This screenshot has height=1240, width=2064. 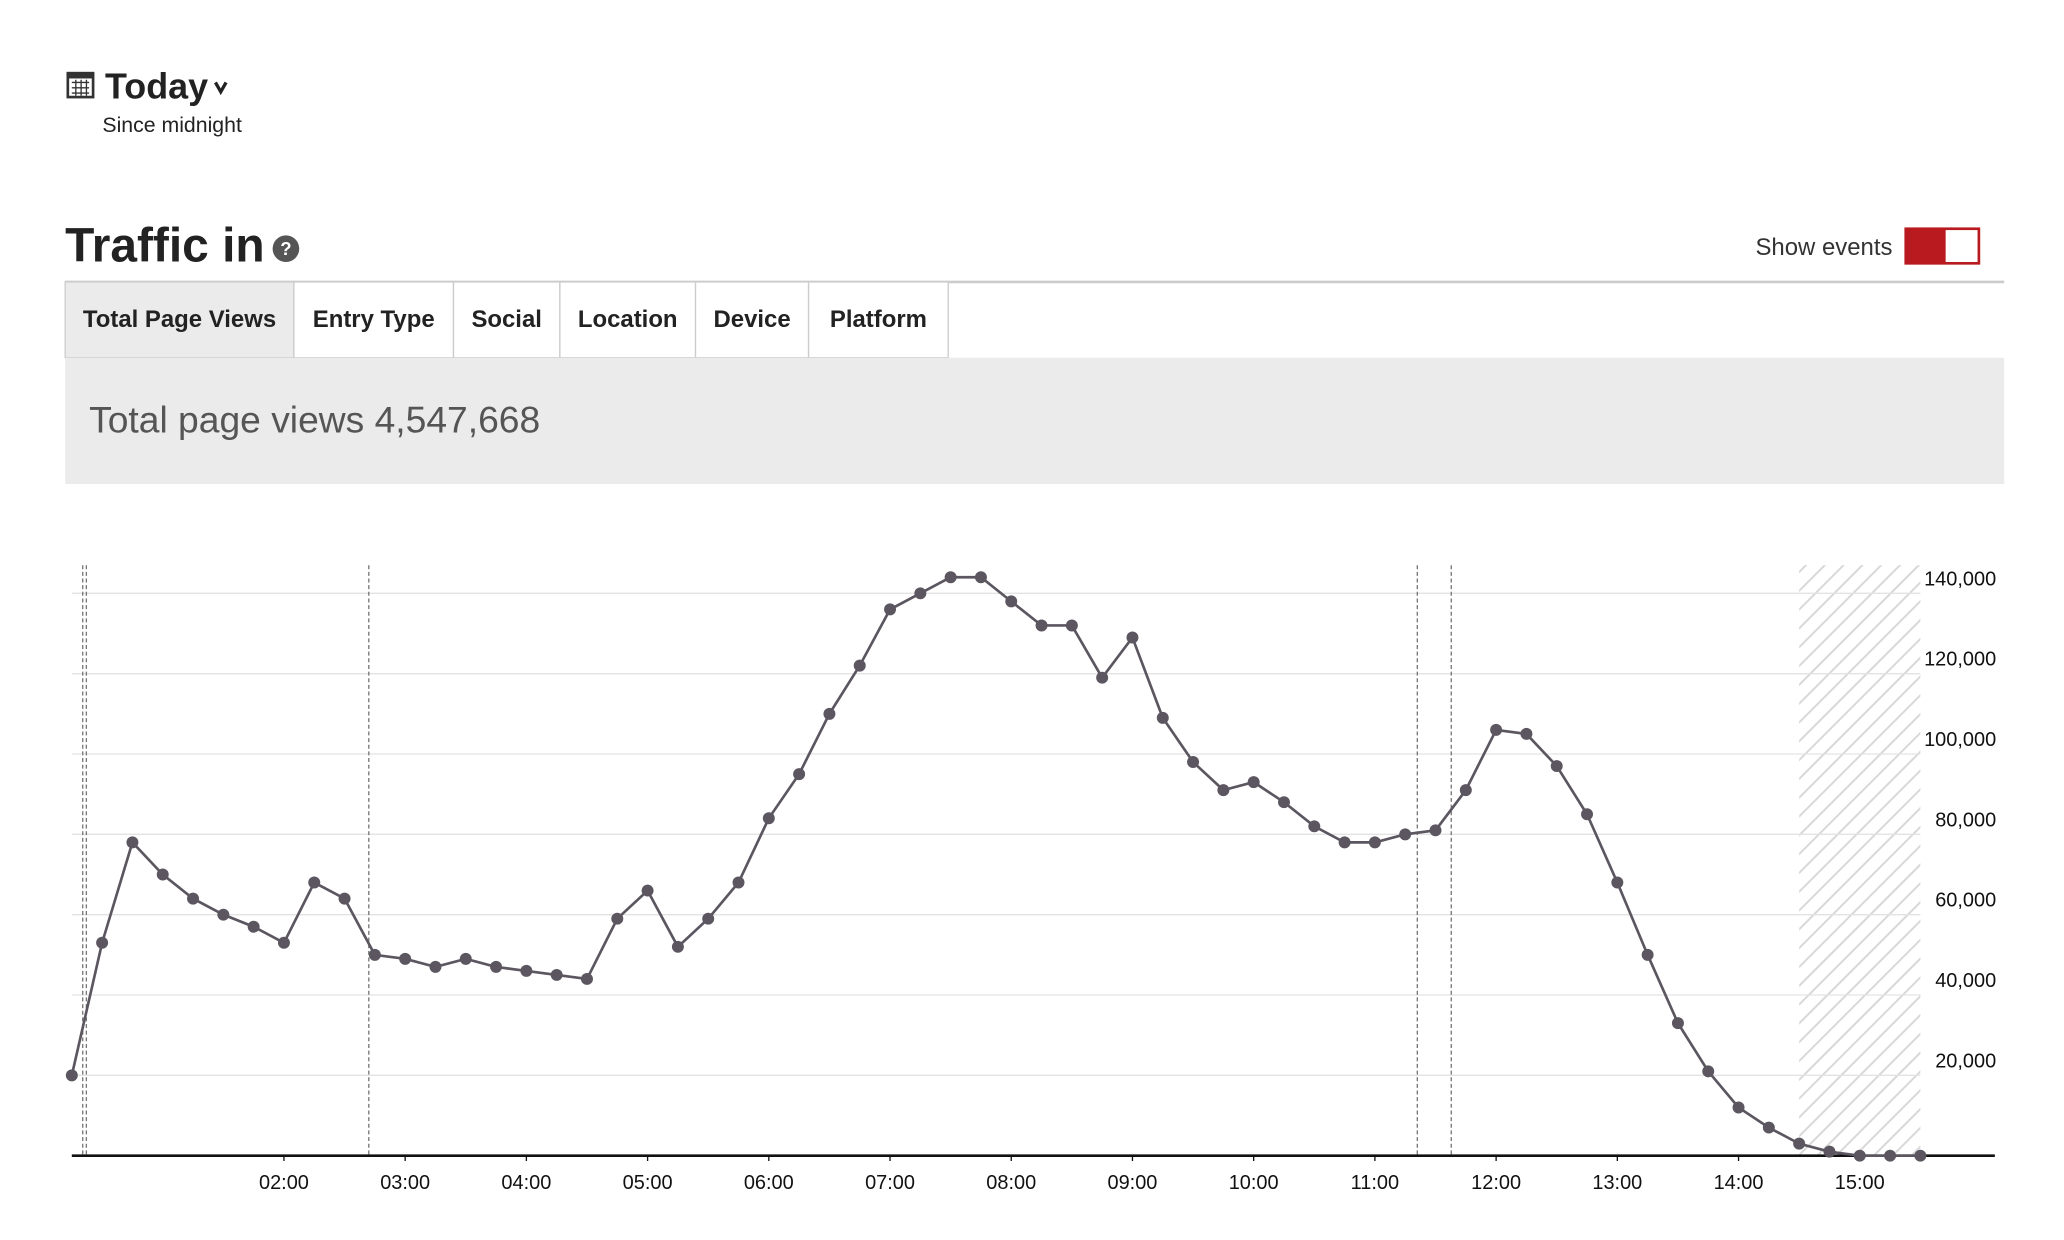 I want to click on x-tick-label: 10:00, so click(x=1254, y=1183).